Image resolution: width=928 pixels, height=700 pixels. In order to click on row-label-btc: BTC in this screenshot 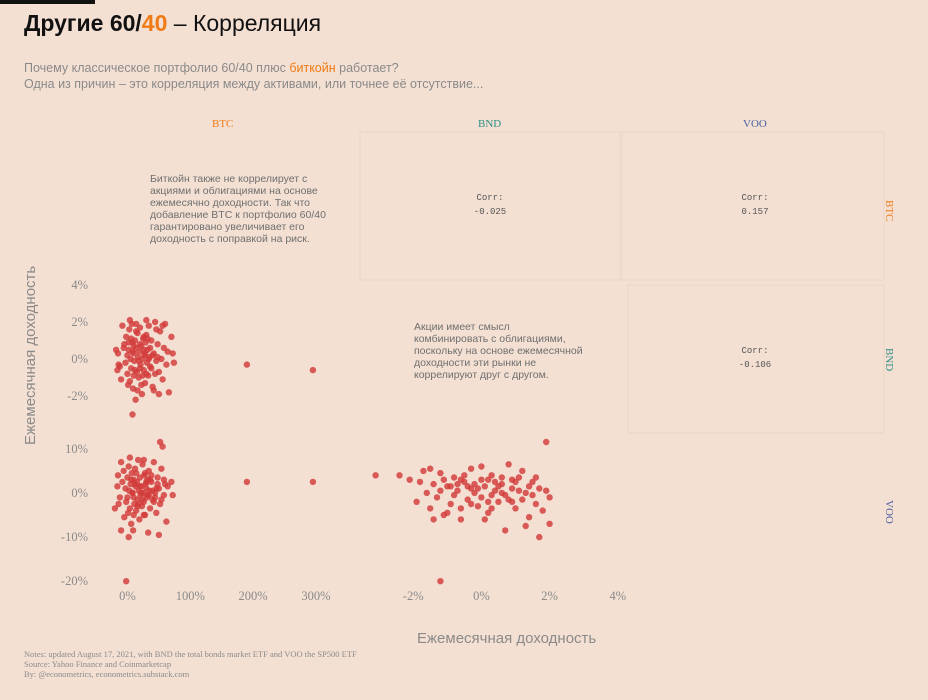, I will do `click(889, 211)`.